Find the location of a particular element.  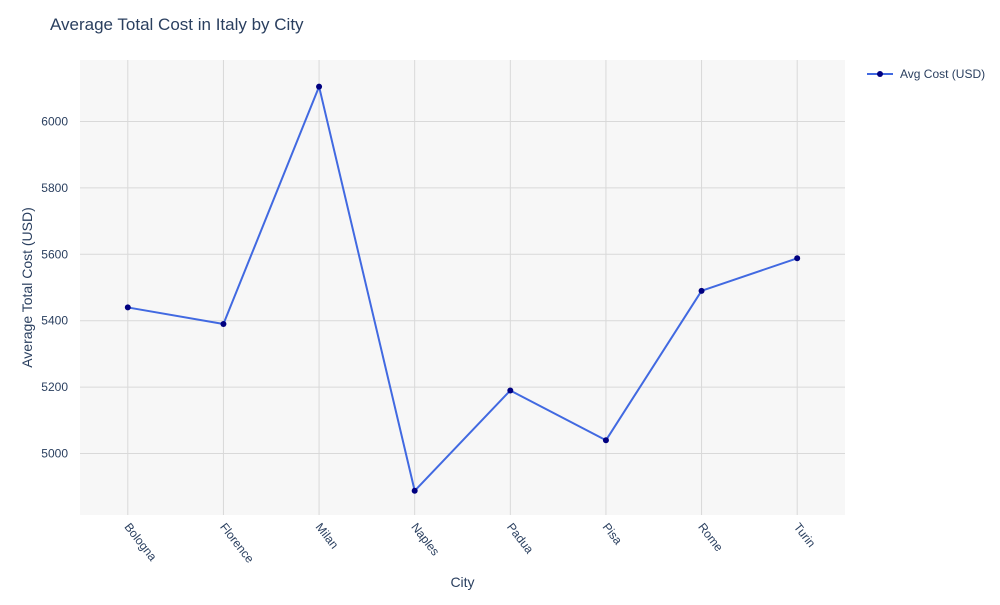

legend: Avg Cost (USD) is located at coordinates (926, 74).